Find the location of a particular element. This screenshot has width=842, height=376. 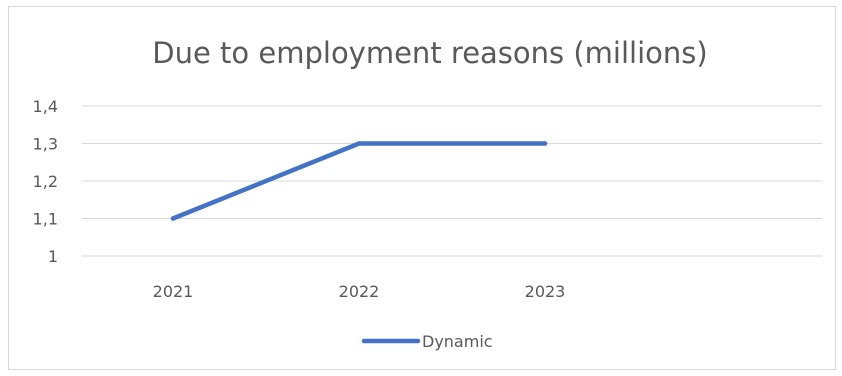

y-tick-label: 1 is located at coordinates (53, 256).